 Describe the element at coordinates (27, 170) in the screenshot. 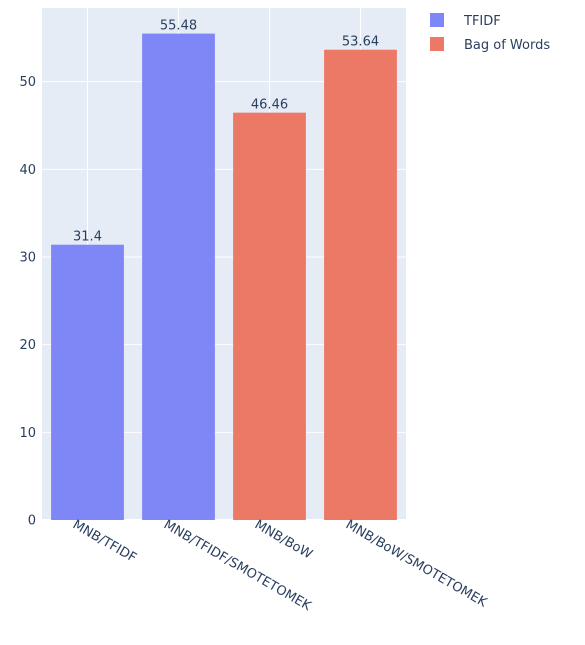

I see `y-tick-label: 40` at that location.